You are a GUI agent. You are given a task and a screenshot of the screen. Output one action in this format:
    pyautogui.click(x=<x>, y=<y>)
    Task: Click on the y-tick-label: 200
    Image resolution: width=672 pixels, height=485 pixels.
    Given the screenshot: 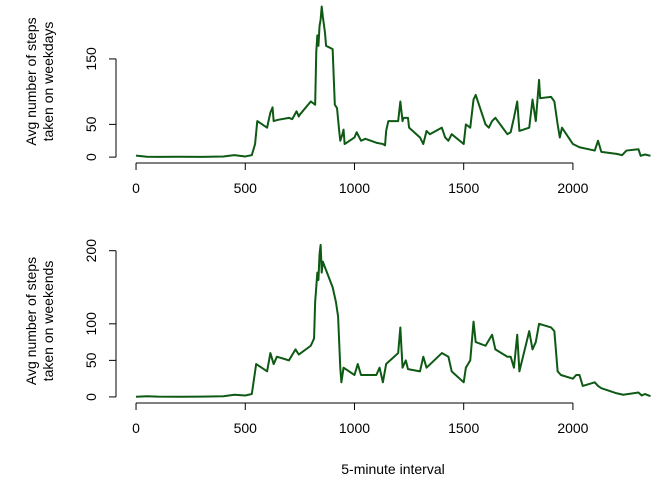 What is the action you would take?
    pyautogui.click(x=91, y=251)
    